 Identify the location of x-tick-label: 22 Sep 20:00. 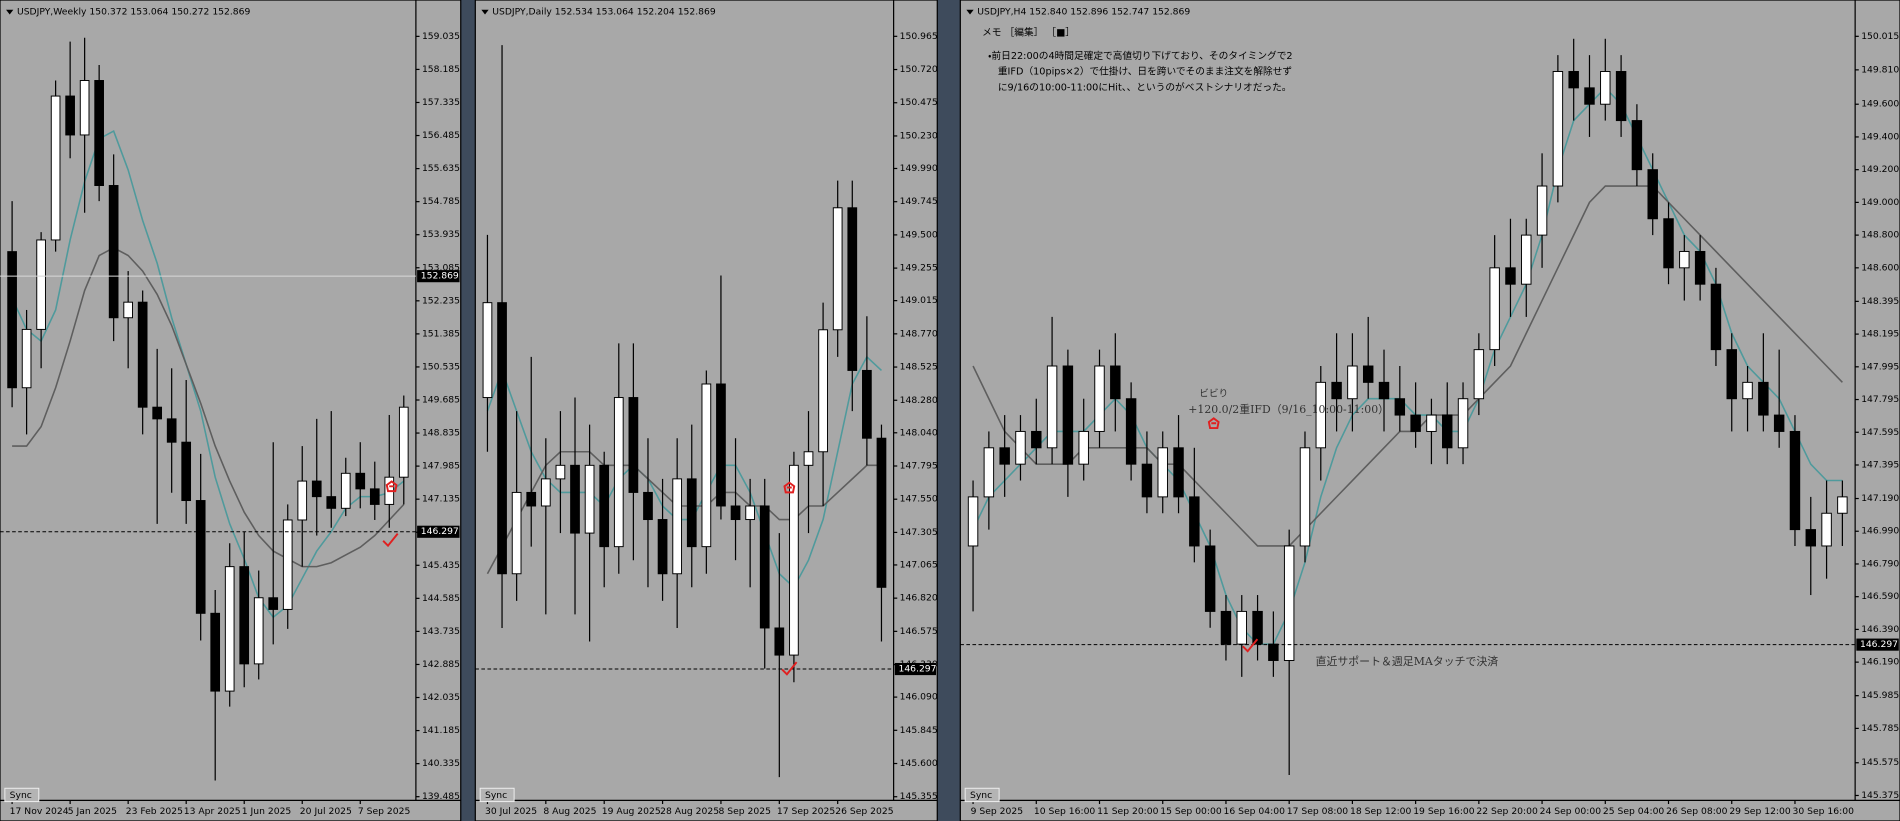
(1507, 811).